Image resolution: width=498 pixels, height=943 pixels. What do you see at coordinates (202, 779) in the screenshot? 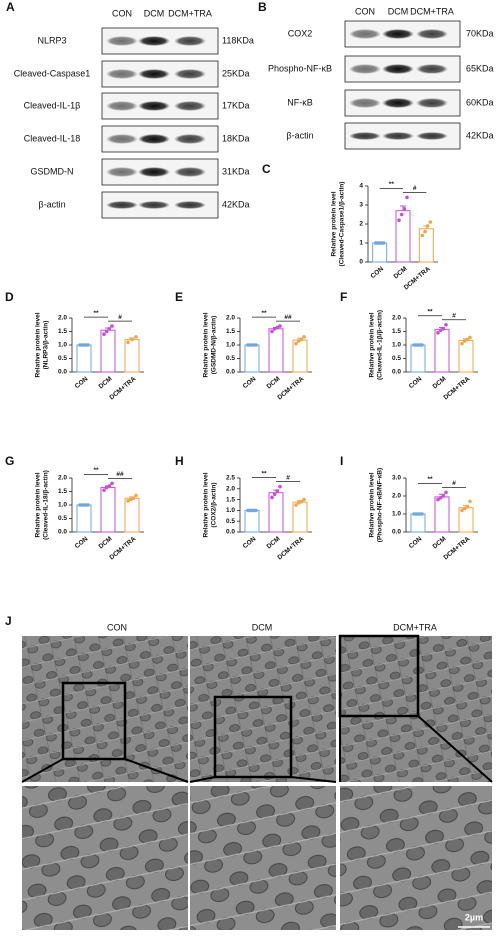
I see `zoom-line` at bounding box center [202, 779].